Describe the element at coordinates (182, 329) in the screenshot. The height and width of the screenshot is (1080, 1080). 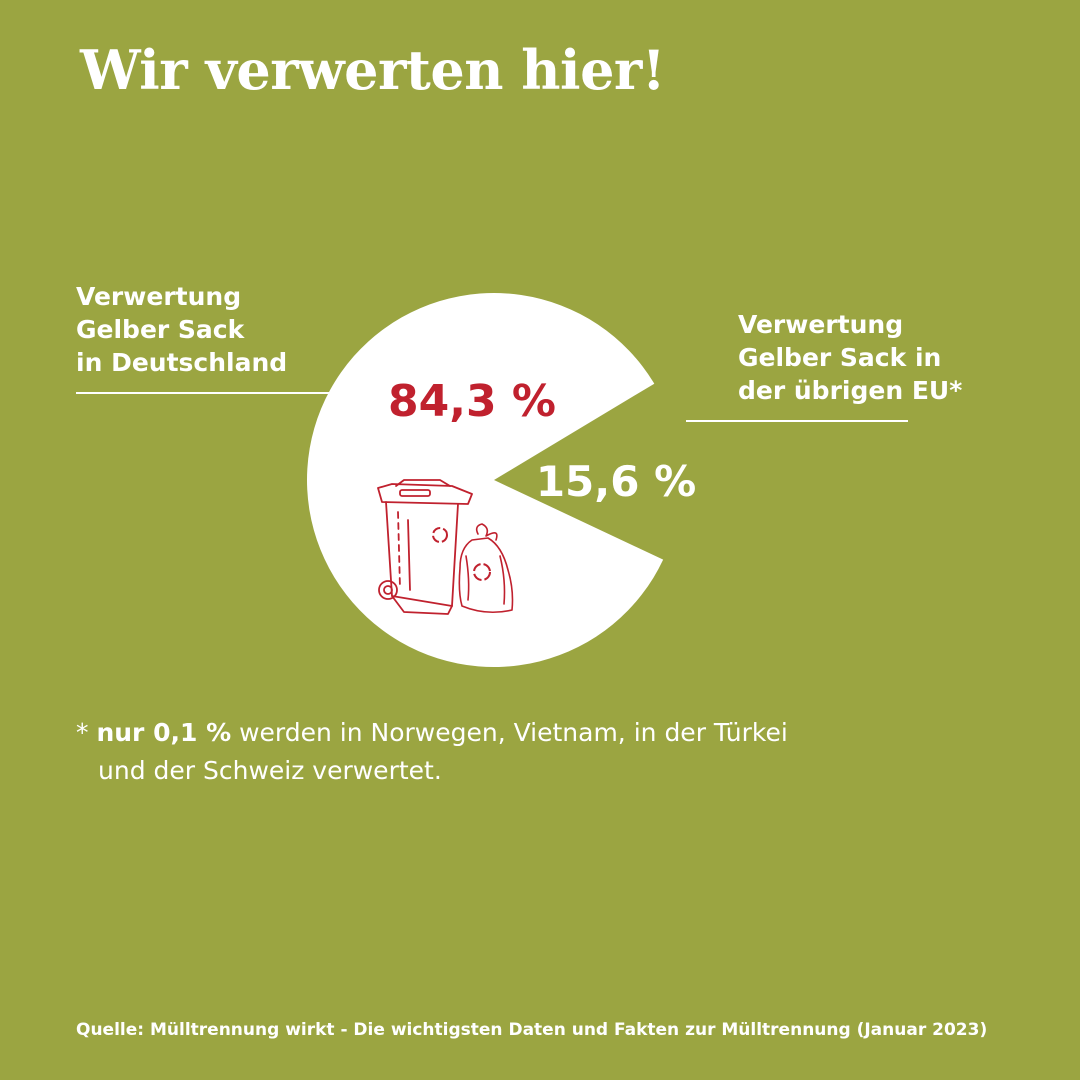
I see `legend-label-deutschland: Verwertung Gelber Sack in Deutschland` at that location.